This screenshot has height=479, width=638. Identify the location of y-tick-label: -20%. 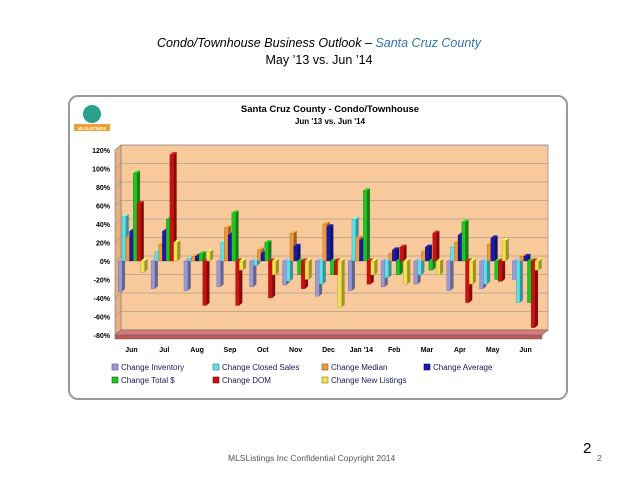
(102, 281).